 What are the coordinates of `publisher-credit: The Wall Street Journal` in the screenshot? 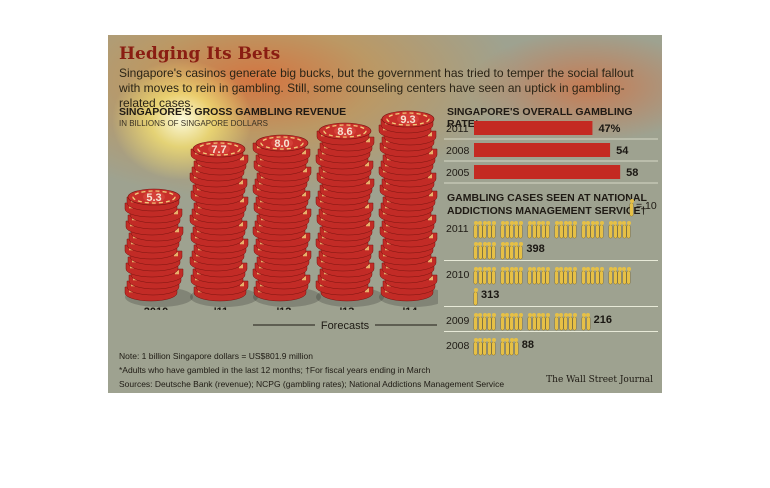 It's located at (599, 380).